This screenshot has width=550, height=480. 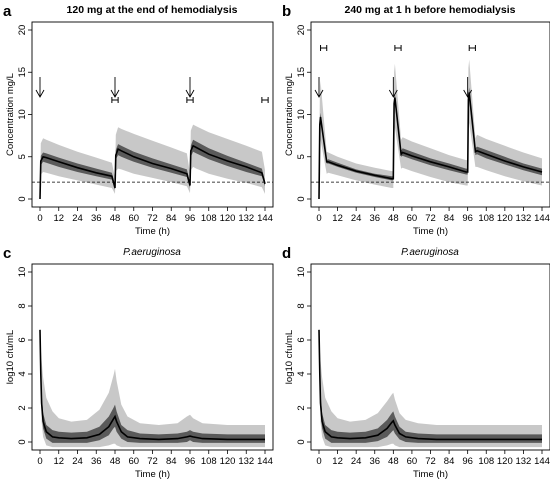 What do you see at coordinates (22, 156) in the screenshot?
I see `y-tick-label: 5` at bounding box center [22, 156].